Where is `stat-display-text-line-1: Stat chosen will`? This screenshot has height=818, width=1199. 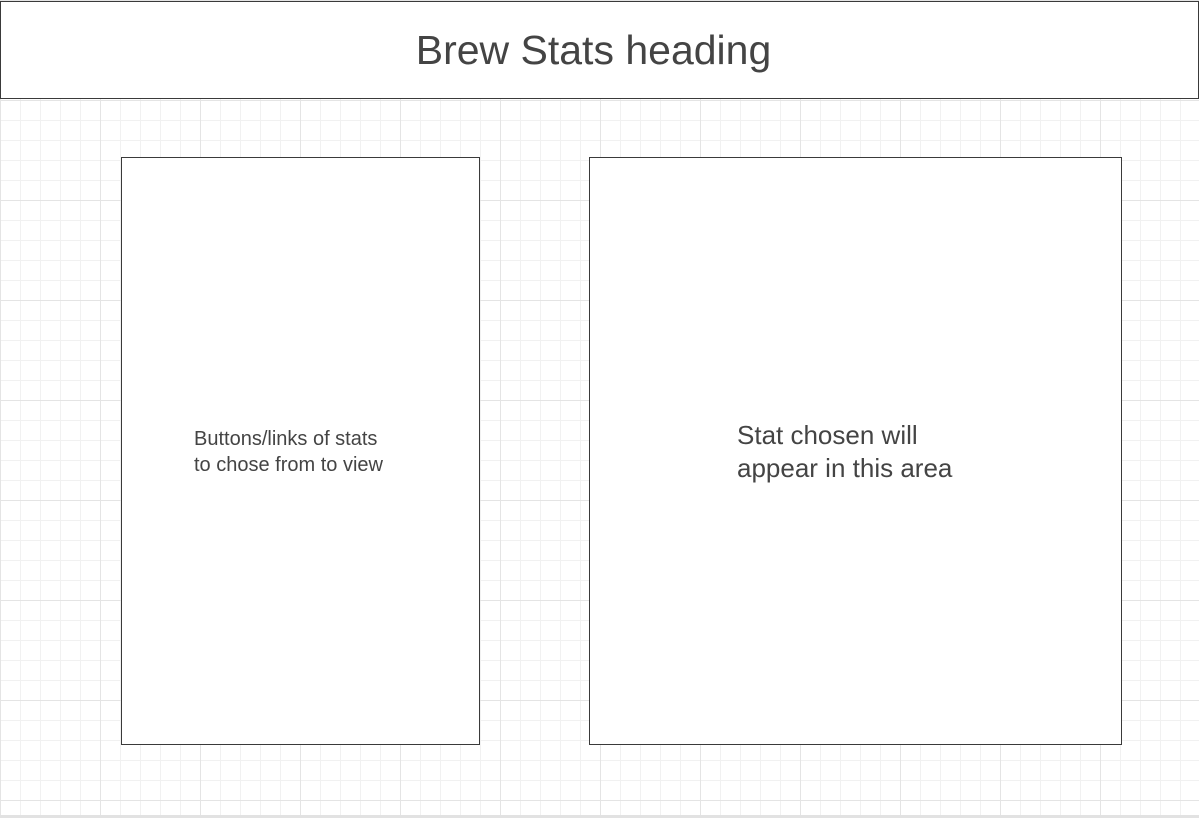
stat-display-text-line-1: Stat chosen will is located at coordinates (827, 435).